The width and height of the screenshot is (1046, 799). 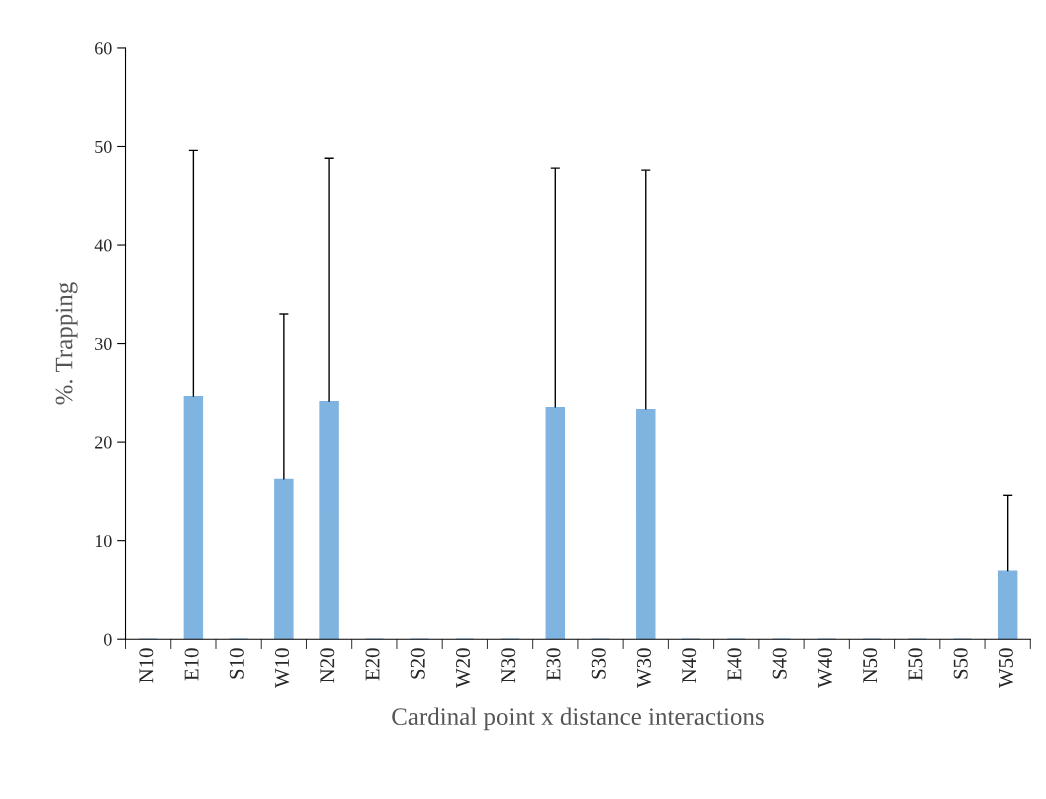 What do you see at coordinates (463, 668) in the screenshot?
I see `x-tick-label: W20` at bounding box center [463, 668].